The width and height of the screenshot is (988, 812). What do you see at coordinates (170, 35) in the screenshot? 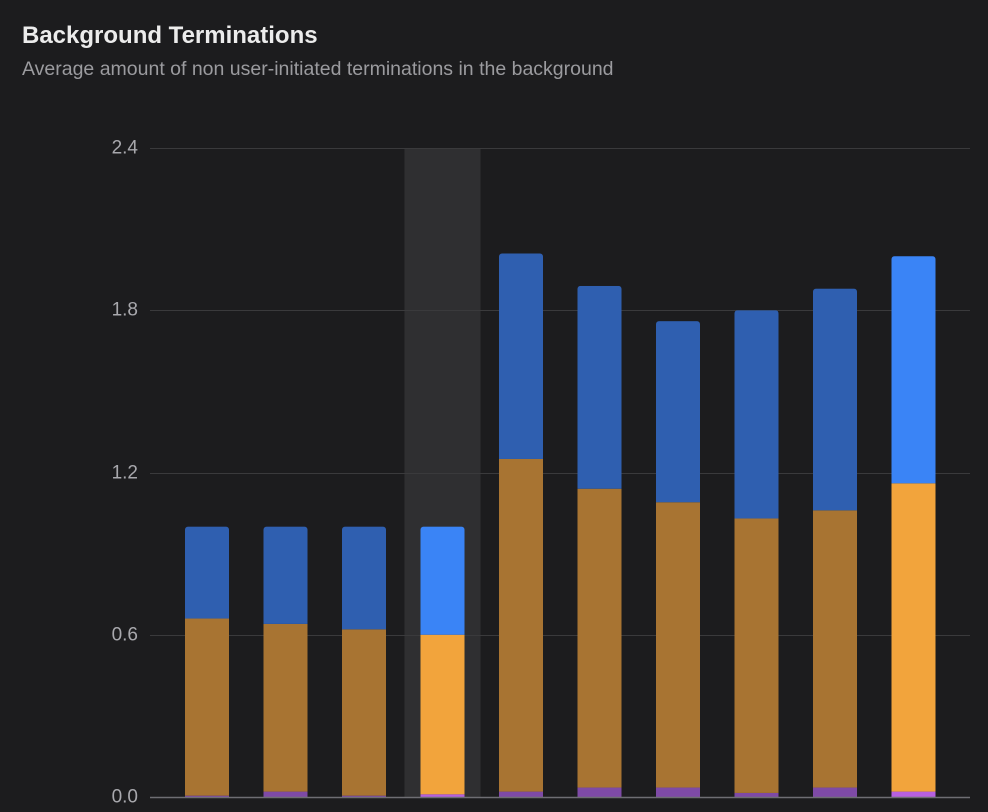
I see `chart-title: Background Terminations` at bounding box center [170, 35].